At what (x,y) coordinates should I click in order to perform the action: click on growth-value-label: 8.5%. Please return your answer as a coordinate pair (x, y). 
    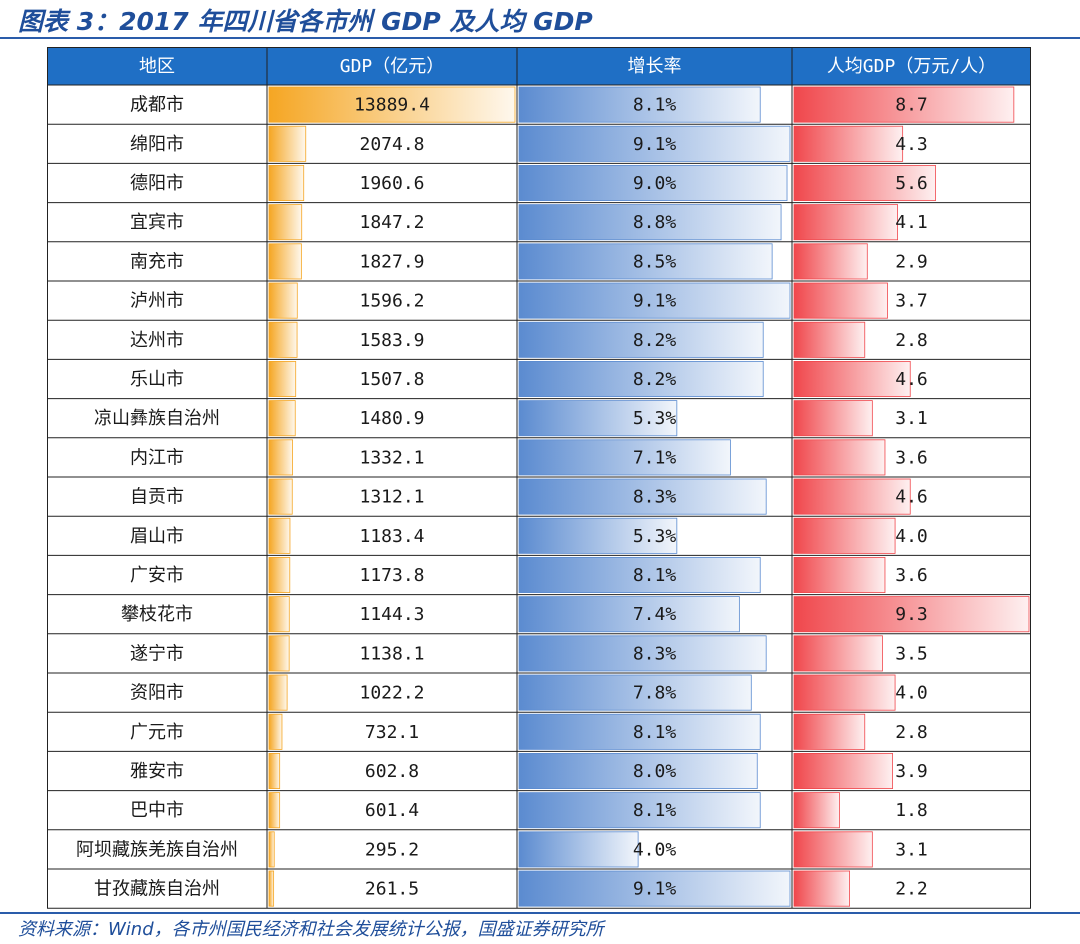
    Looking at the image, I should click on (655, 261).